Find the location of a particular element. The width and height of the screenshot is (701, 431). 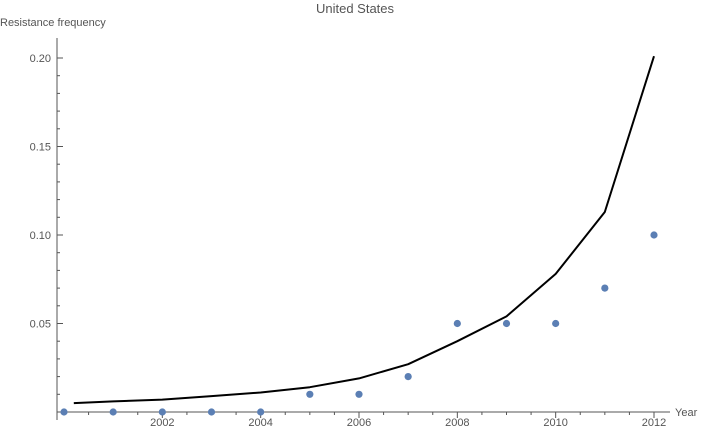

y-tick-label: 0.20 is located at coordinates (40, 59).